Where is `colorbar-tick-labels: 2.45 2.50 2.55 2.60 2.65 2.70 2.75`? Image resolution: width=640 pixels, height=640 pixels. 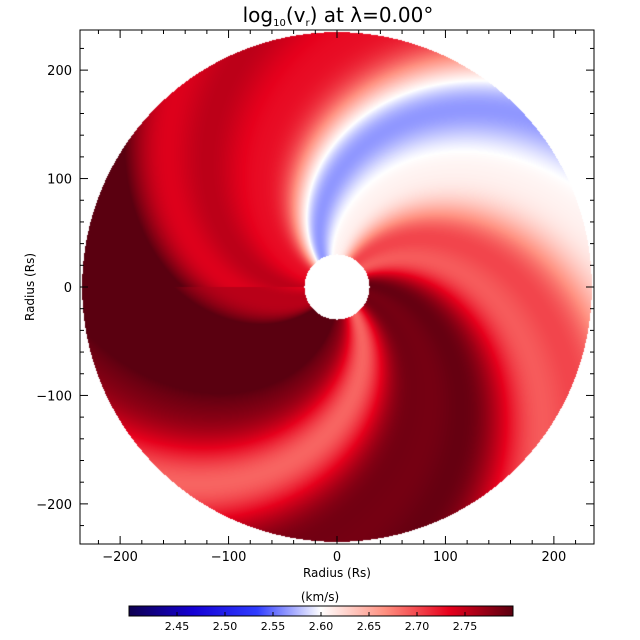 colorbar-tick-labels: 2.45 2.50 2.55 2.60 2.65 2.70 2.75 is located at coordinates (321, 626).